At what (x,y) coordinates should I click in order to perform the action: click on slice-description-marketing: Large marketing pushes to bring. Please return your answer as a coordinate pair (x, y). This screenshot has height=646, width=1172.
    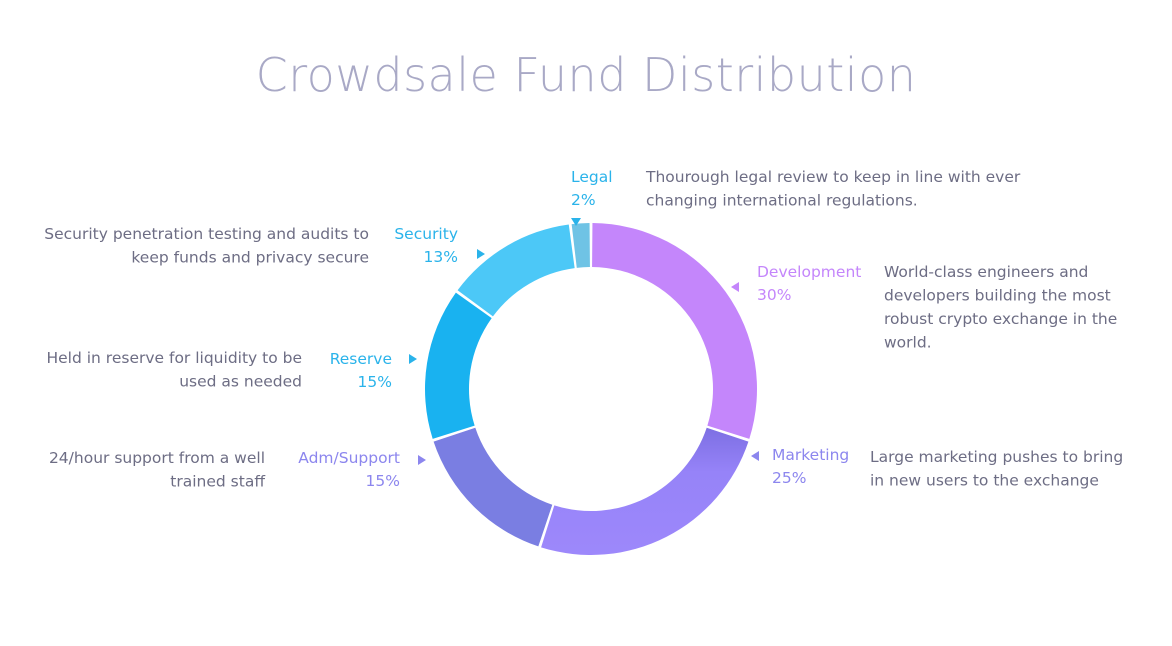
    Looking at the image, I should click on (996, 457).